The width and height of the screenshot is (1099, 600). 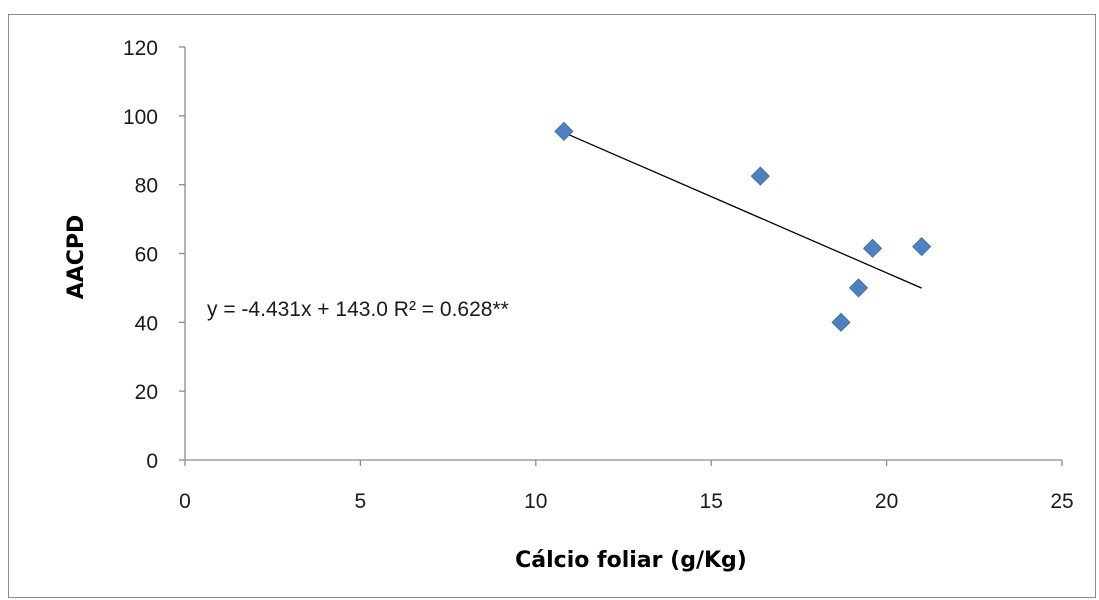 I want to click on y-tick-label: 80, so click(x=146, y=186).